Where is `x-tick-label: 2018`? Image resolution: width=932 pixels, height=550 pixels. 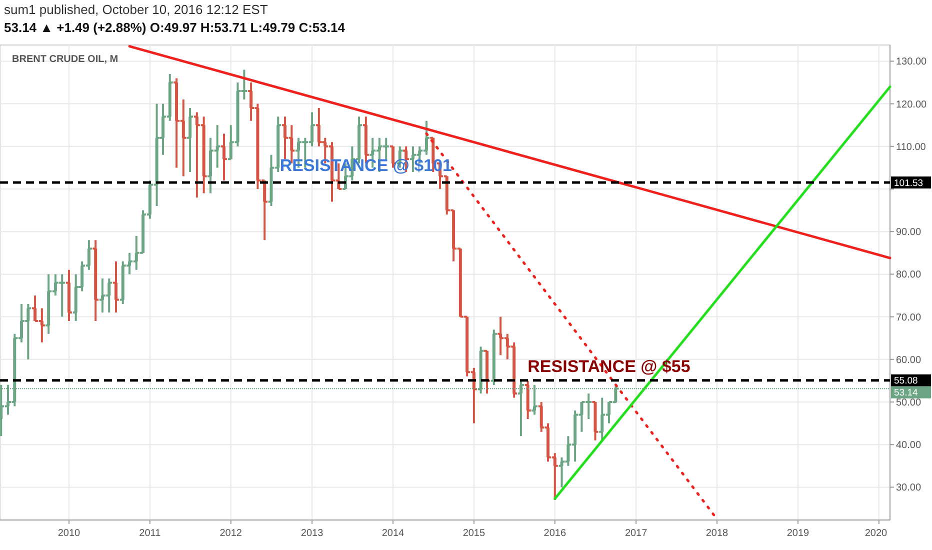 x-tick-label: 2018 is located at coordinates (717, 533).